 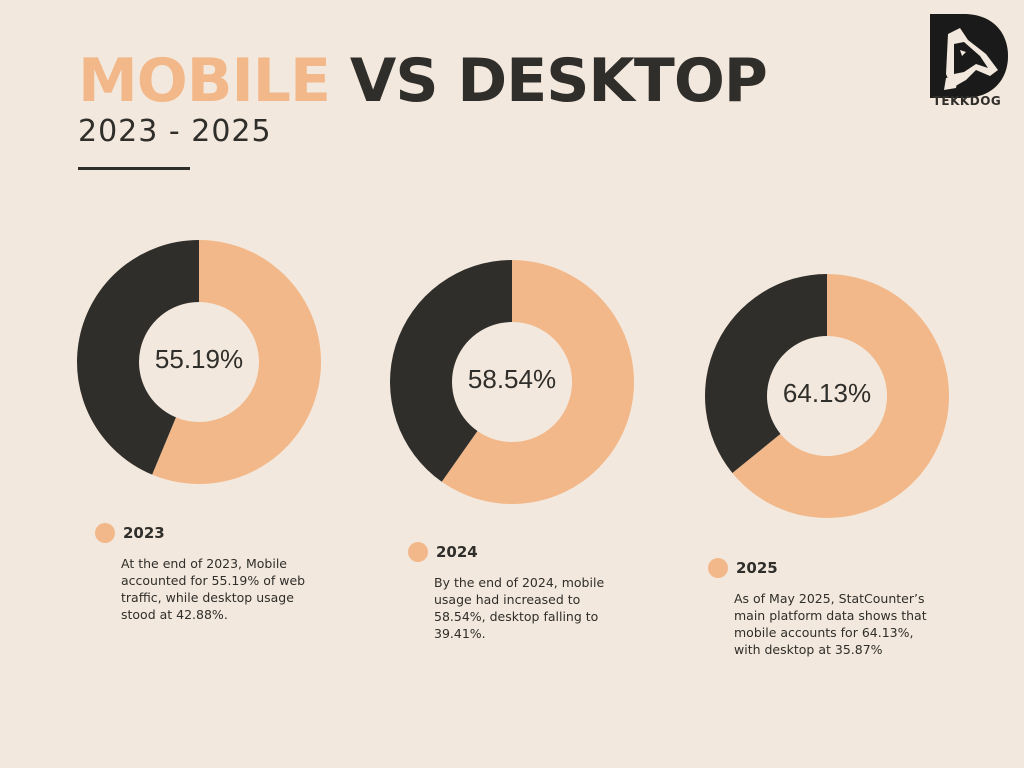 I want to click on legend-dot-2025, so click(x=718, y=568).